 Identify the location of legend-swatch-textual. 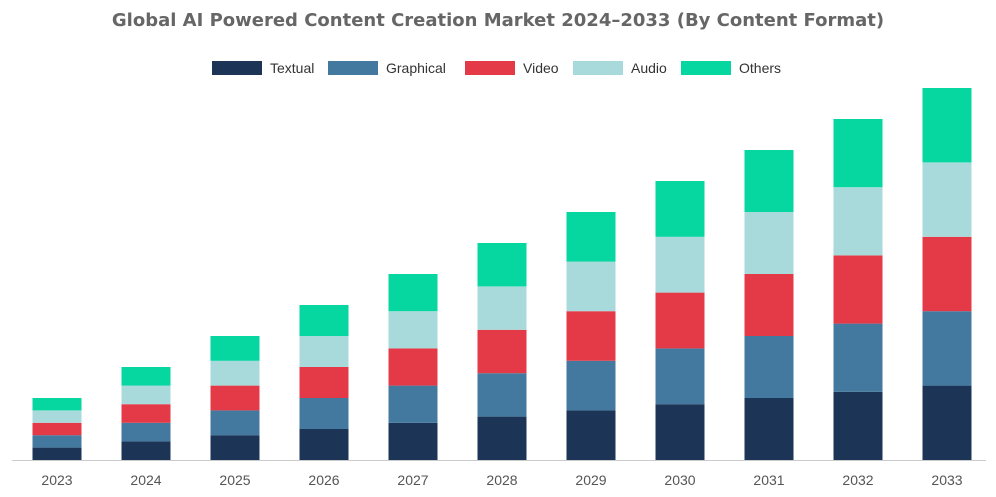
(237, 68).